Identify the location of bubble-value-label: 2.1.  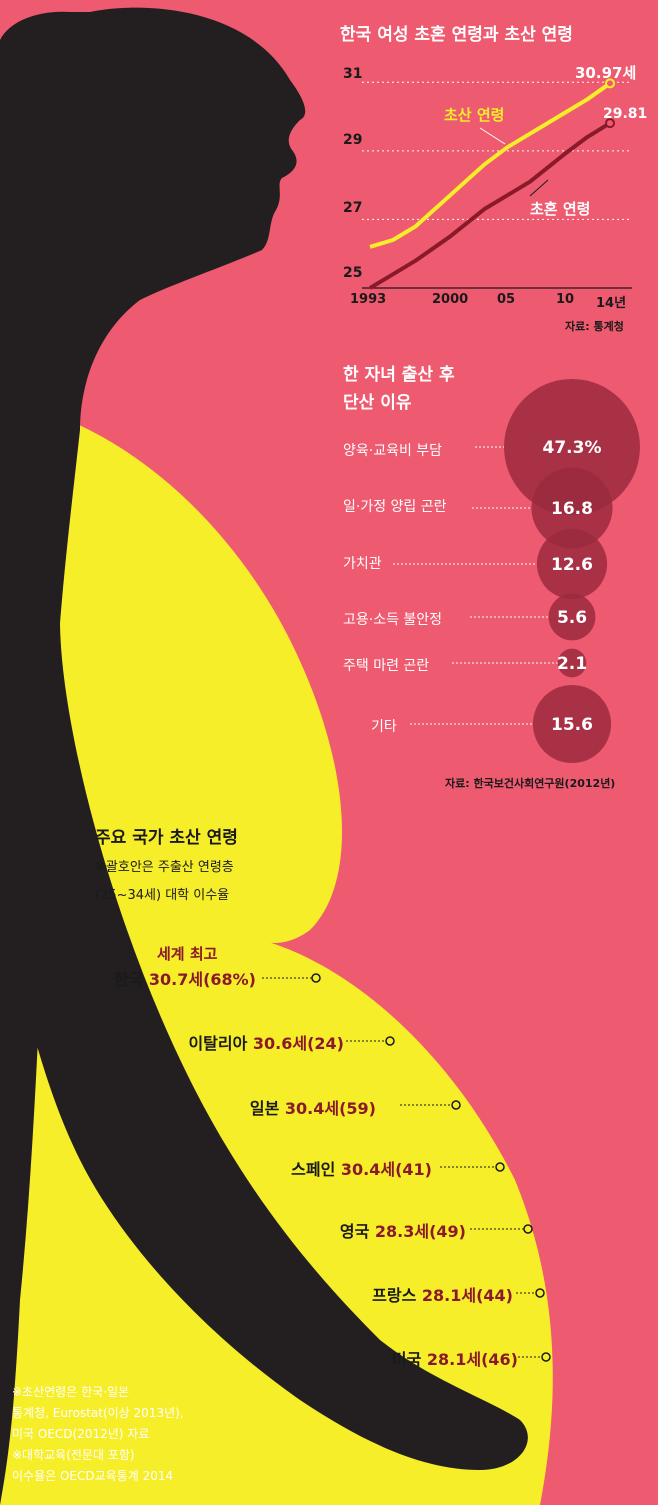
(572, 664).